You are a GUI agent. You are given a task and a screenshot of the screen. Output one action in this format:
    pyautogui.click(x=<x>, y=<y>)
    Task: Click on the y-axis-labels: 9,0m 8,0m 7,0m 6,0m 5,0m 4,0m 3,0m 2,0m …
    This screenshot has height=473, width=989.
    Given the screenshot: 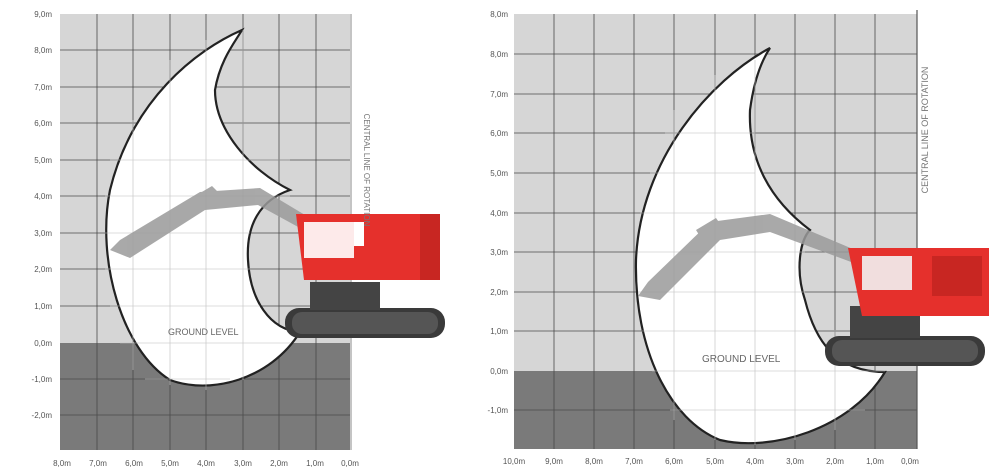 What is the action you would take?
    pyautogui.click(x=42, y=215)
    